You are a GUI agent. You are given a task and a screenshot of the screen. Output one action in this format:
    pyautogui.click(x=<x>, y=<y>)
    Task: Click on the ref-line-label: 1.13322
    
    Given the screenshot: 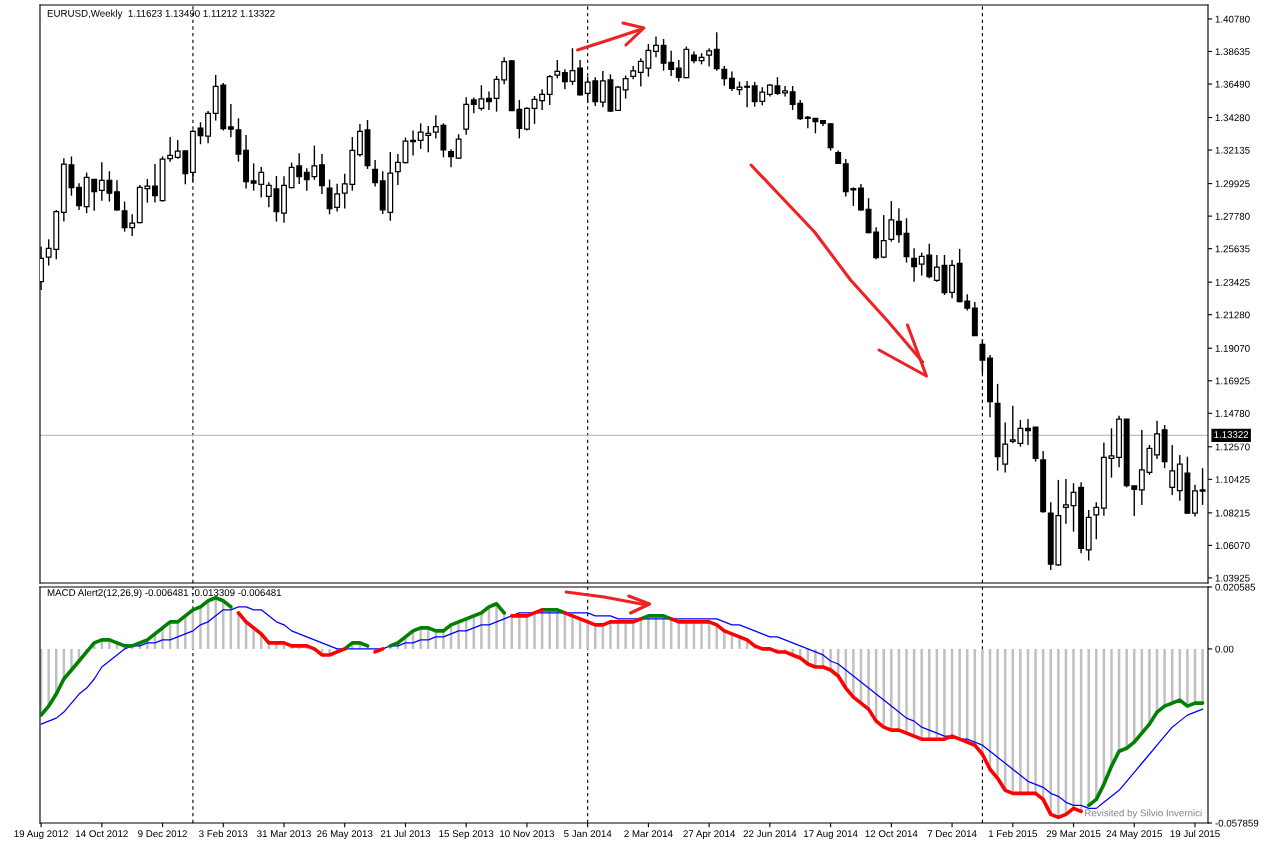 What is the action you would take?
    pyautogui.click(x=1231, y=435)
    